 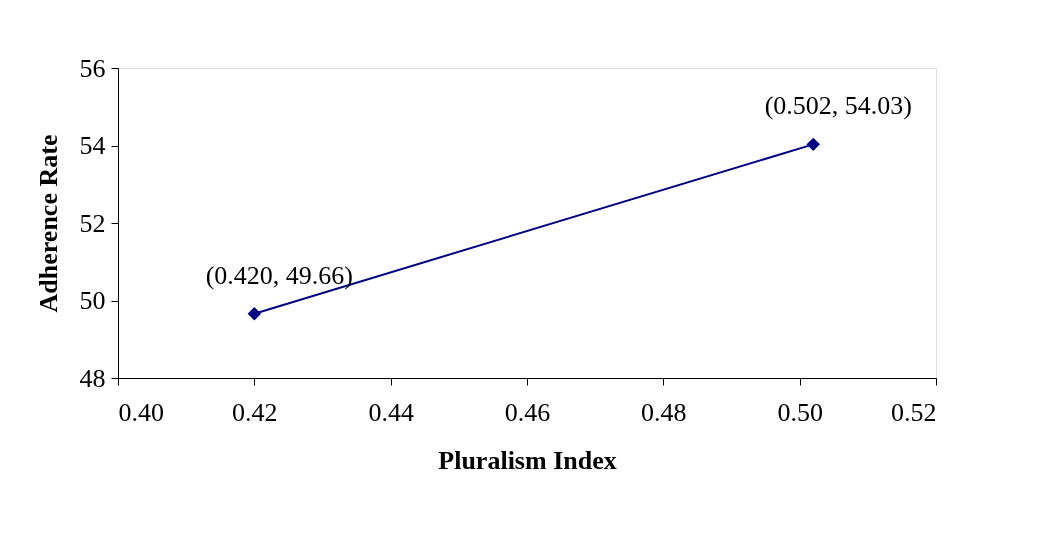 I want to click on x-tick-label: 0.48, so click(x=664, y=412).